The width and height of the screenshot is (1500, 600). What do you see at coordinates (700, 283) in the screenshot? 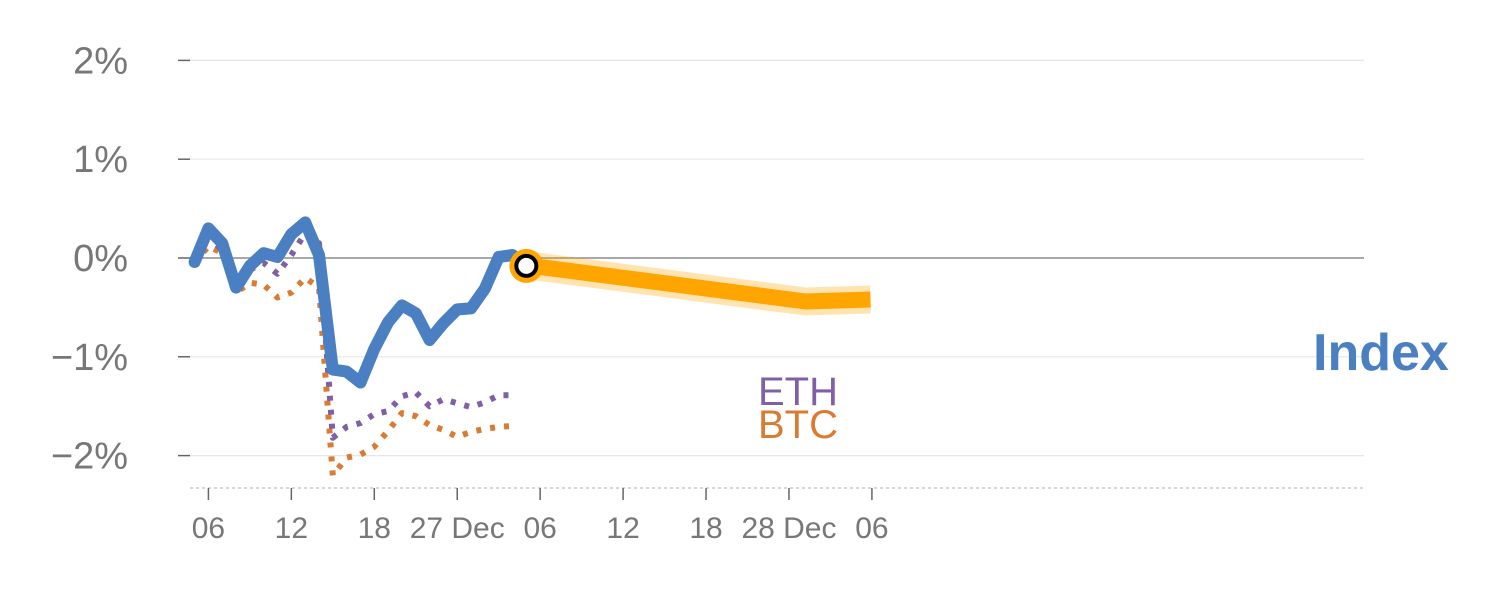
I see `forecast-line` at bounding box center [700, 283].